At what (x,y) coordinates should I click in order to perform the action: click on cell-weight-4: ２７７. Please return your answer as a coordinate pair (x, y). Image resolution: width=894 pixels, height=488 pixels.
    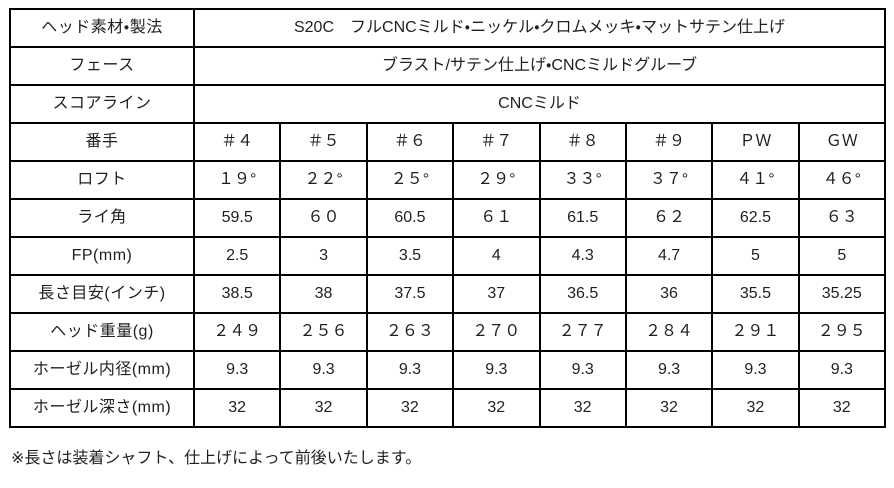
    Looking at the image, I should click on (582, 332).